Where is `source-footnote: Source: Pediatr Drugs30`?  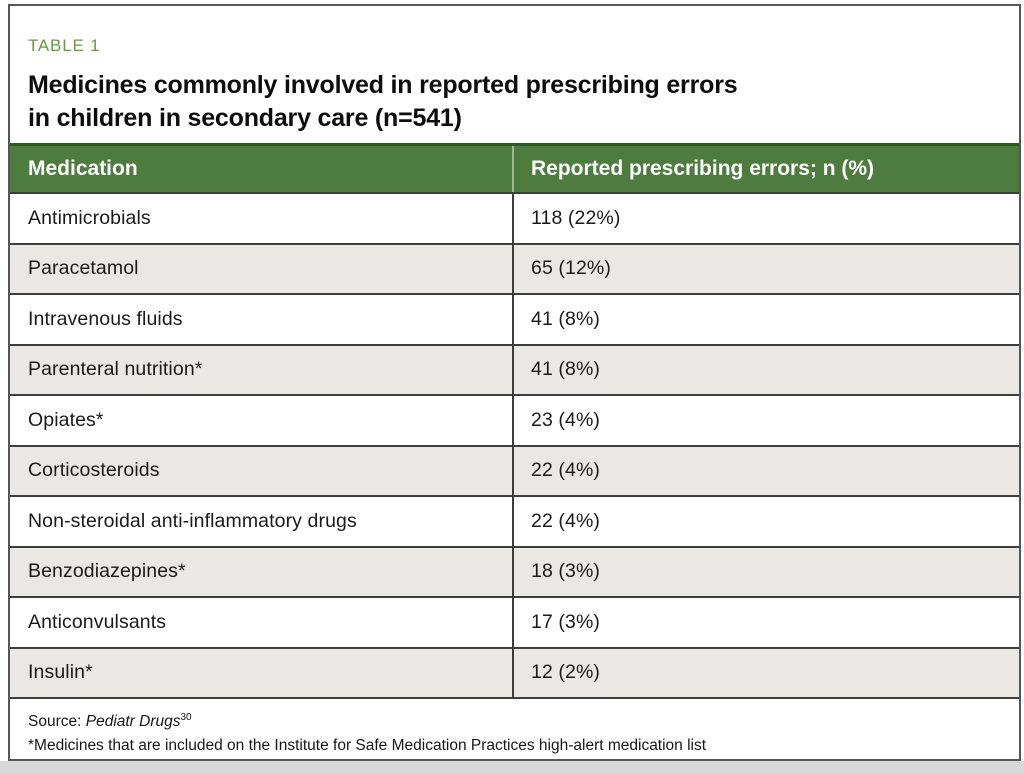
source-footnote: Source: Pediatr Drugs30 is located at coordinates (513, 722).